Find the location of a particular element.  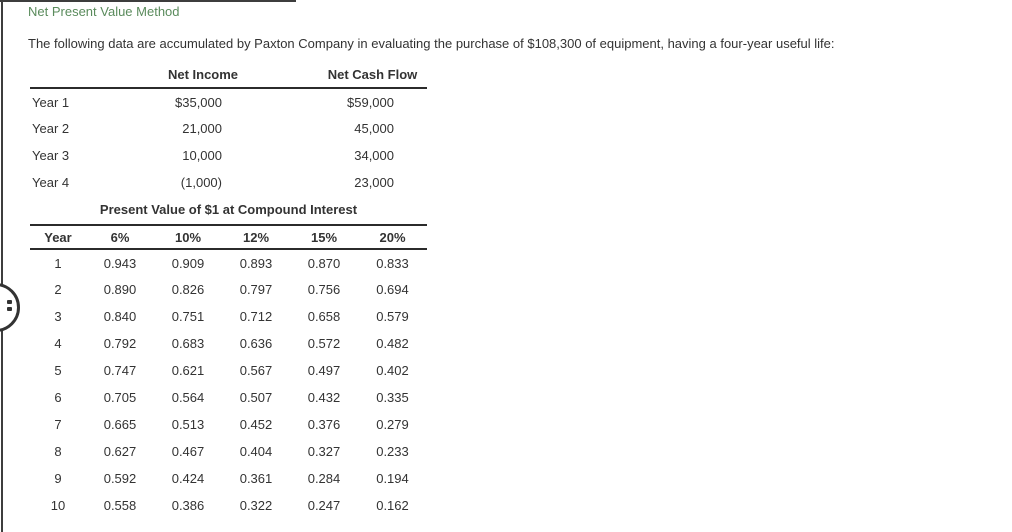

pv-factor-value: 0.890 is located at coordinates (120, 289).